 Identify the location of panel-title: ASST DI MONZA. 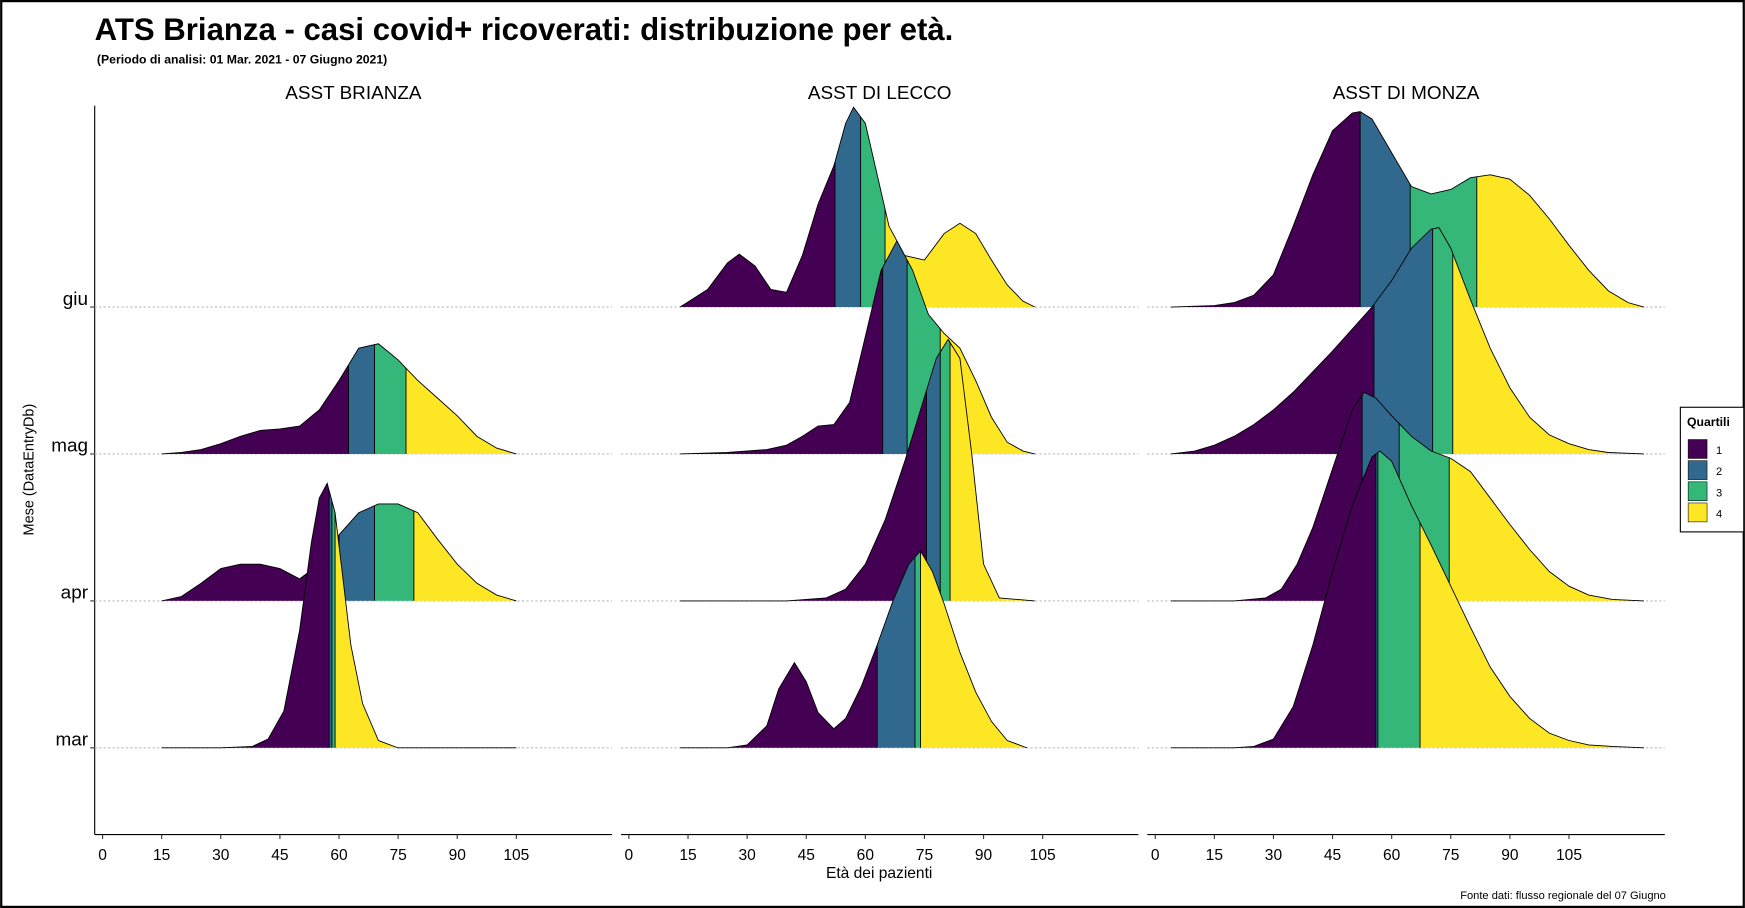
(1406, 93).